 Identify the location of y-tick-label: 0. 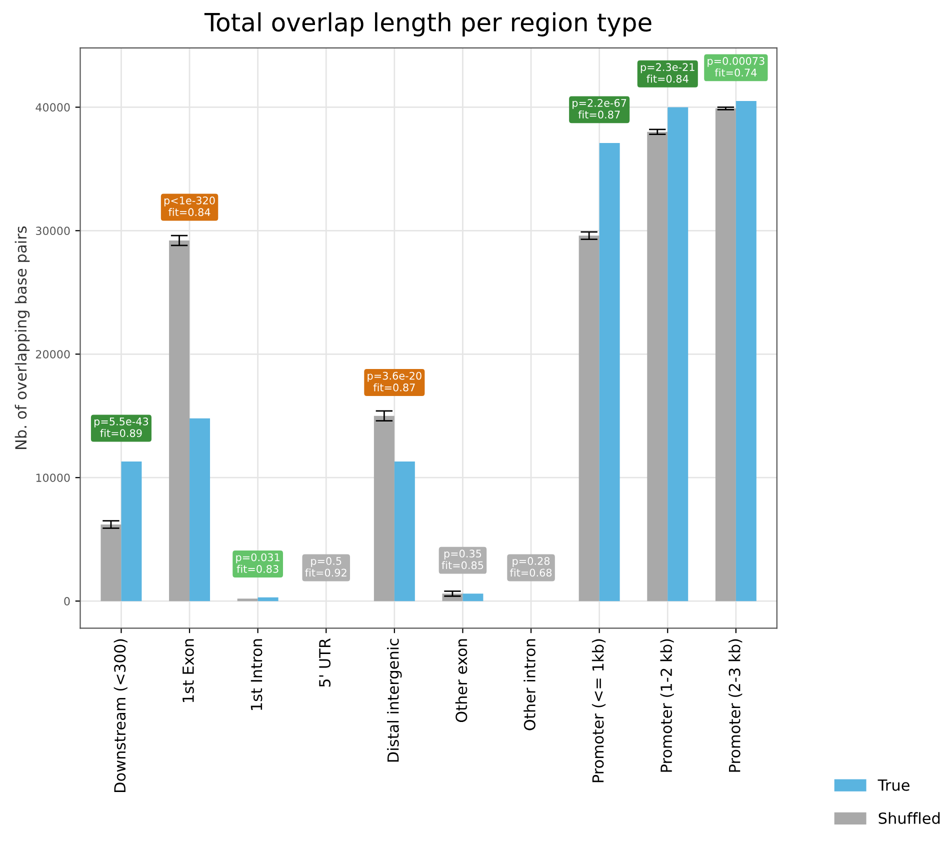
(67, 601).